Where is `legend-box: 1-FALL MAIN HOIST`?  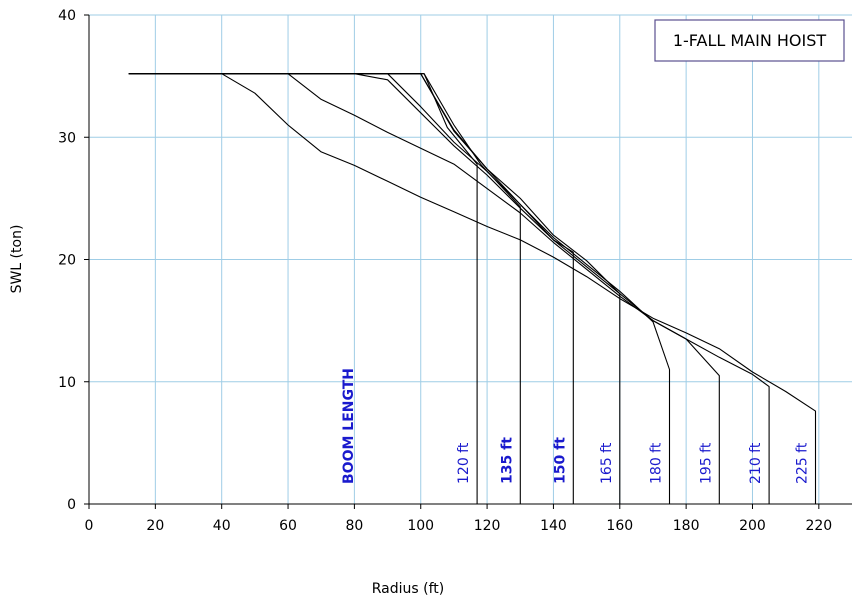 legend-box: 1-FALL MAIN HOIST is located at coordinates (749, 40).